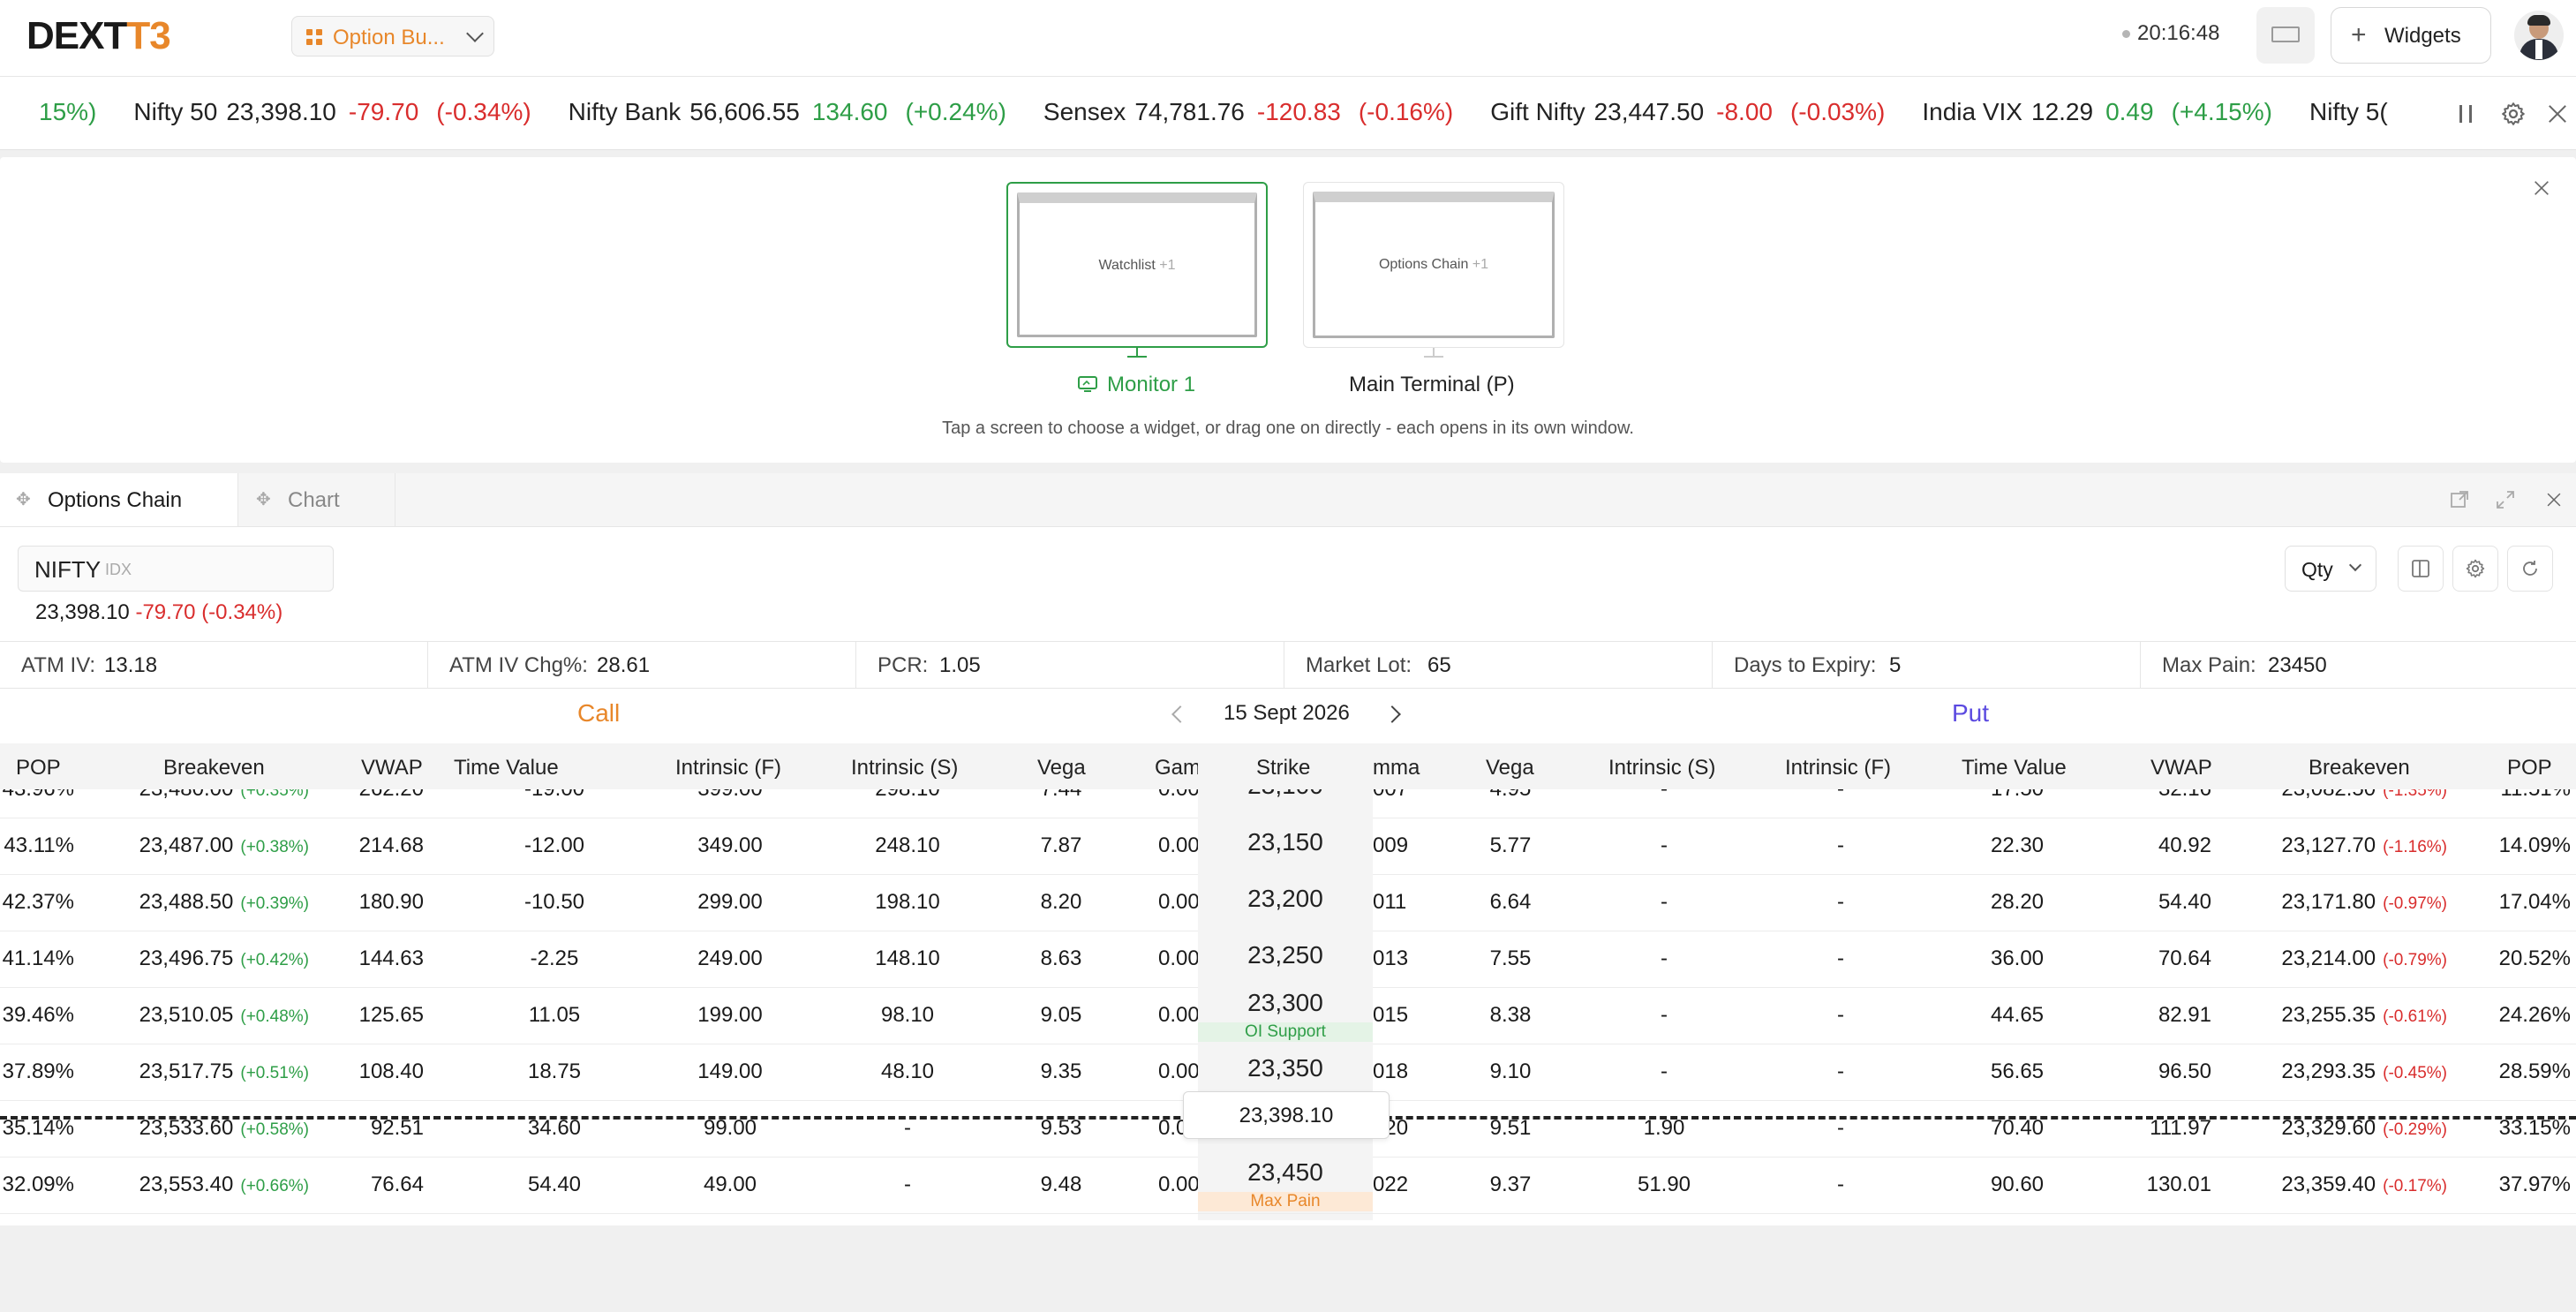 The width and height of the screenshot is (2576, 1312). I want to click on ticker-item: 15%), so click(68, 111).